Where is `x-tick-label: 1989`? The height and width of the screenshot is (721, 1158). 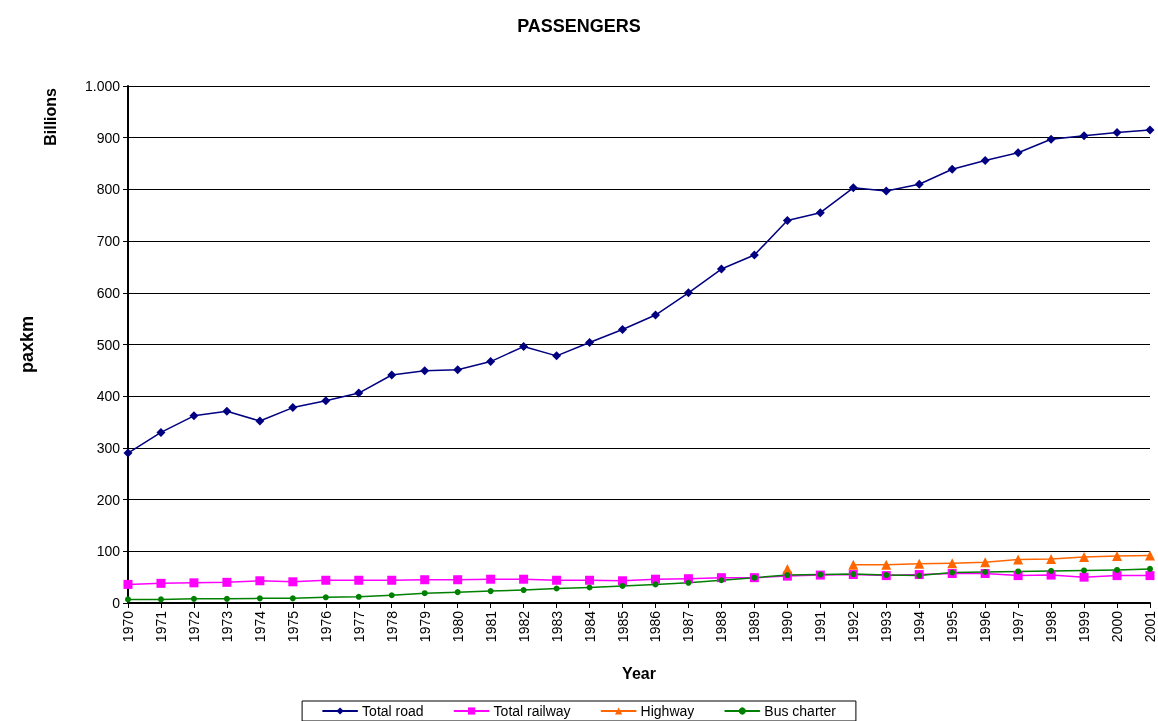
x-tick-label: 1989 is located at coordinates (754, 626).